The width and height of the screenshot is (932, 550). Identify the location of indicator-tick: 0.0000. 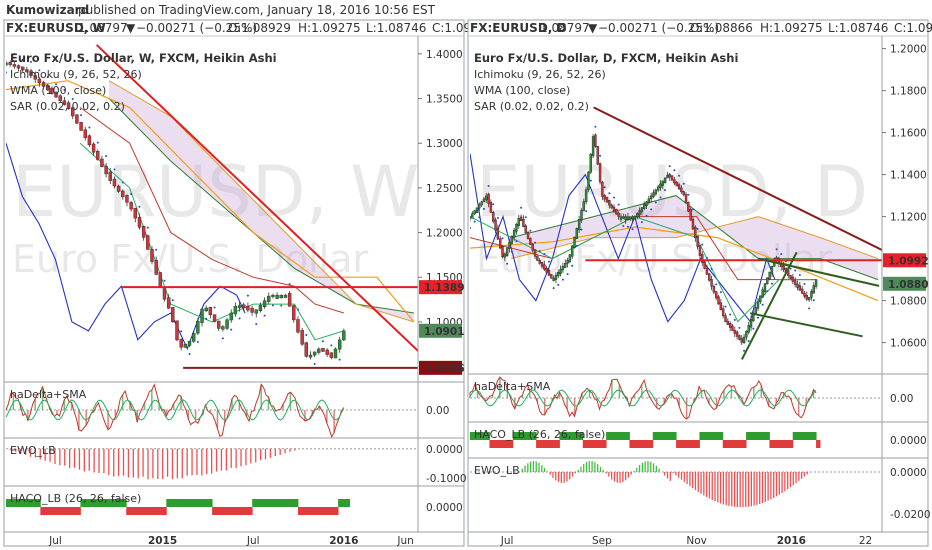
(908, 441).